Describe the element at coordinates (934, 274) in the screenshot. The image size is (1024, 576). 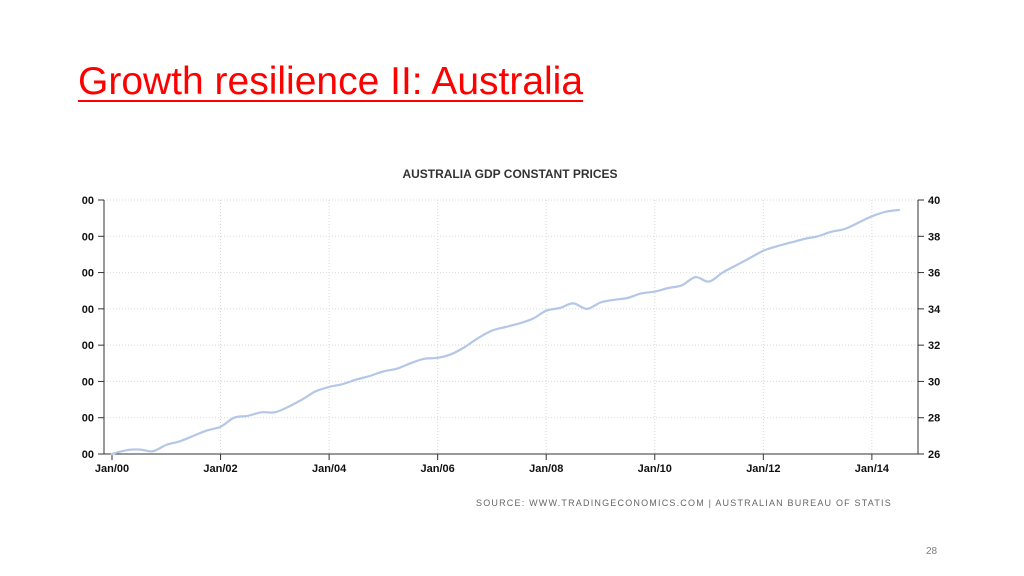
I see `right-y-tick-label: 36` at that location.